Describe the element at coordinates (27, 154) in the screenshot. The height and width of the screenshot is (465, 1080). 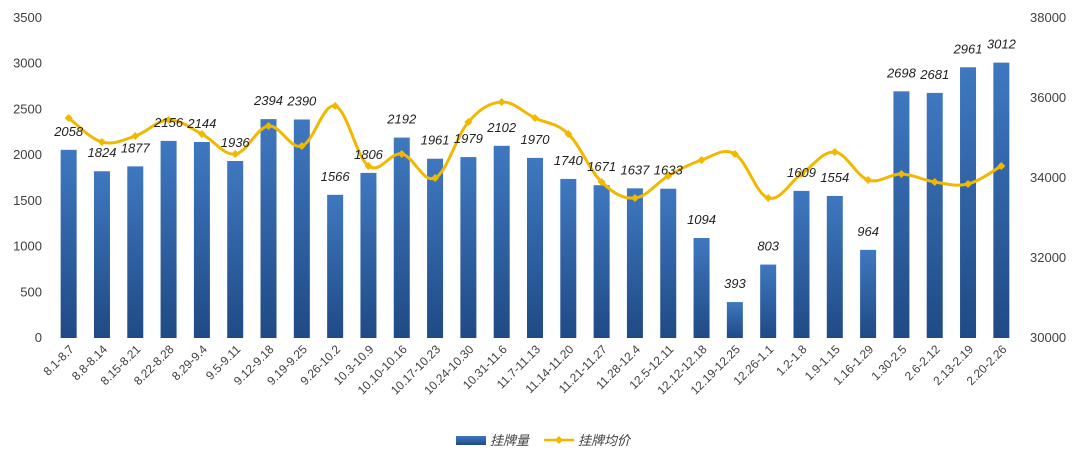
I see `left-tick-label: 2000` at that location.